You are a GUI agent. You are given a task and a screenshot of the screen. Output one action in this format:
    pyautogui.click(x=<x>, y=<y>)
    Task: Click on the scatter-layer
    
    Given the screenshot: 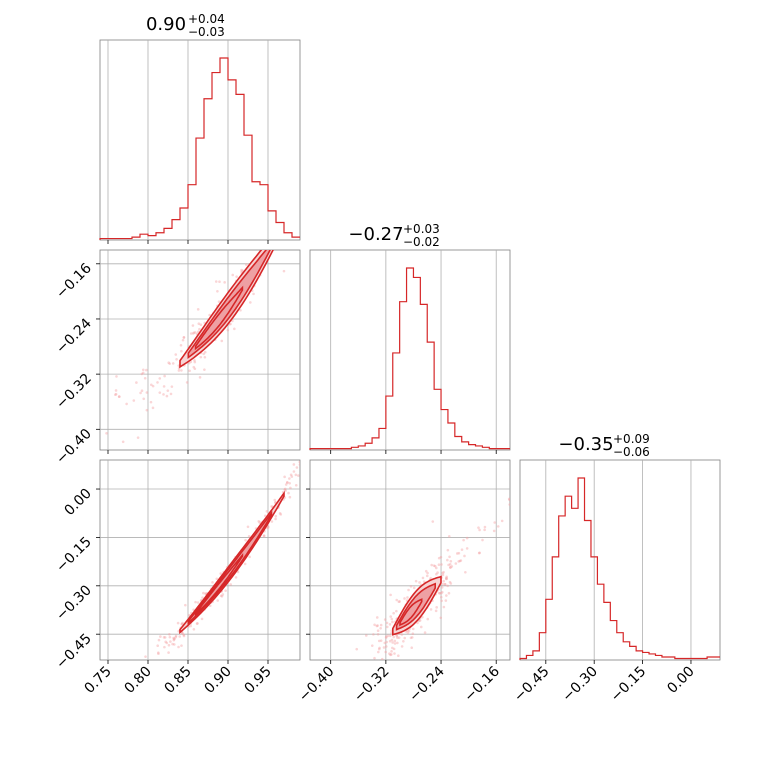 What is the action you would take?
    pyautogui.click(x=432, y=578)
    